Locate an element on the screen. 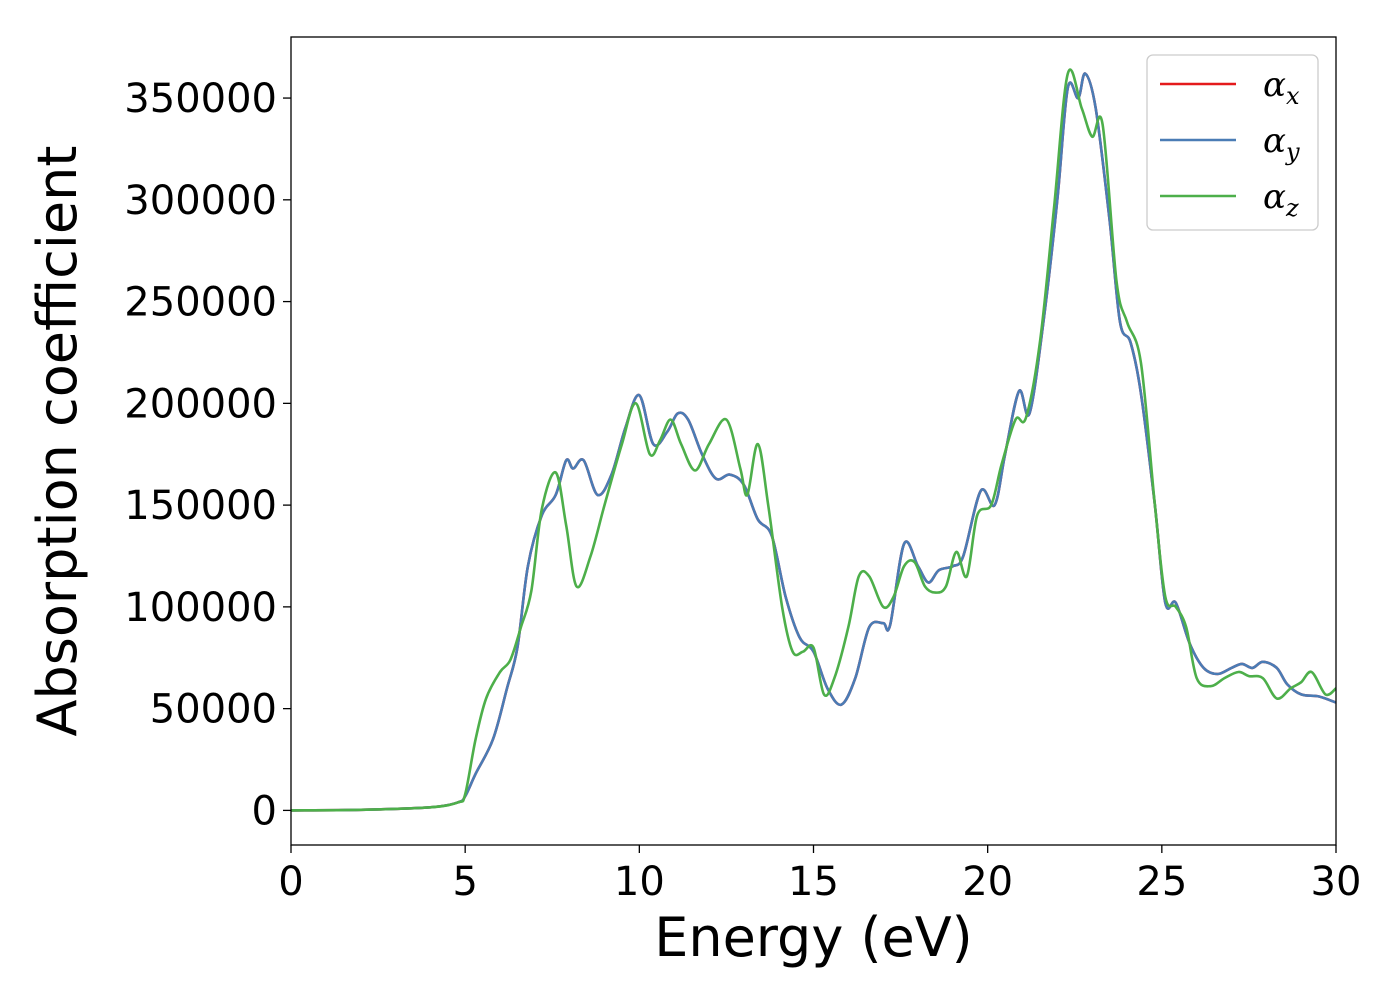 The image size is (1400, 1000). y-tick-label: 350000 is located at coordinates (200, 99).